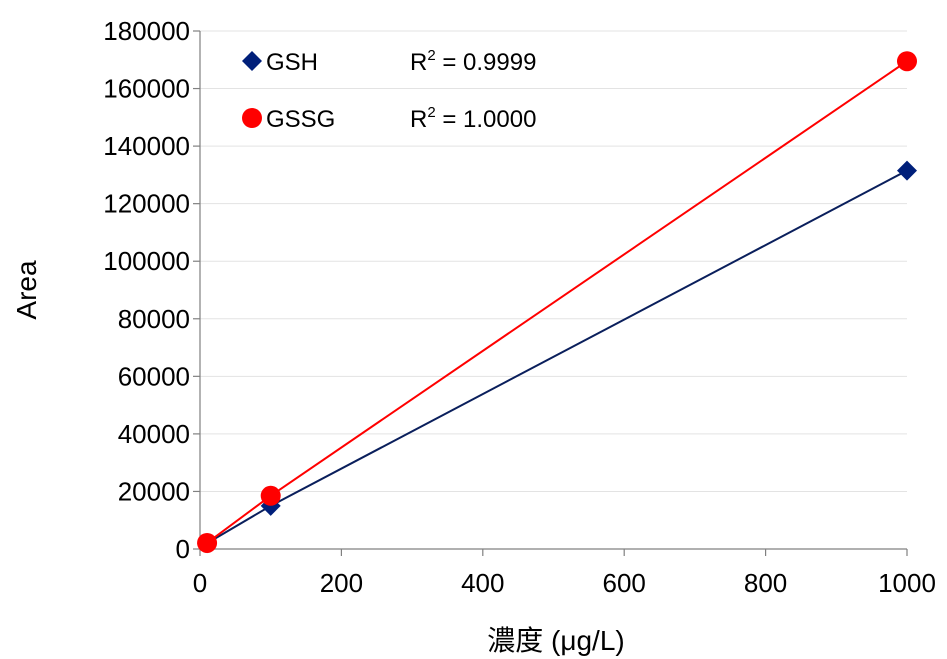 This screenshot has height=659, width=947. What do you see at coordinates (154, 434) in the screenshot?
I see `y-tick-label: 40000` at bounding box center [154, 434].